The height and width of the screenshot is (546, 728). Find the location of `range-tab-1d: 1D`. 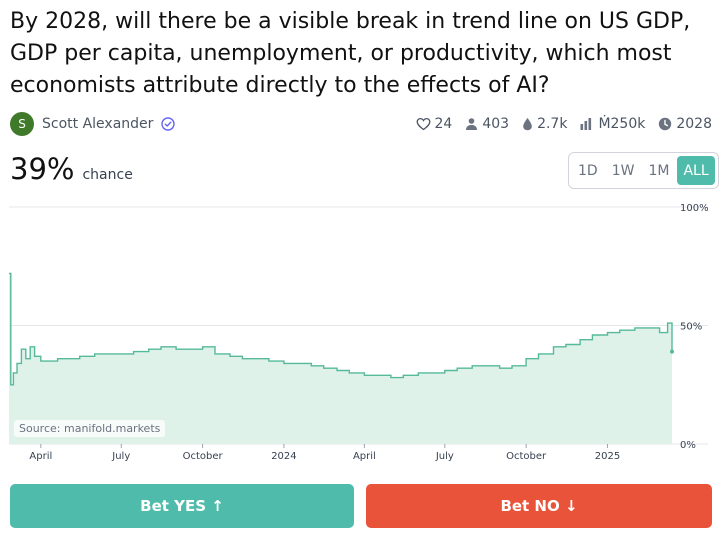

range-tab-1d: 1D is located at coordinates (588, 170).